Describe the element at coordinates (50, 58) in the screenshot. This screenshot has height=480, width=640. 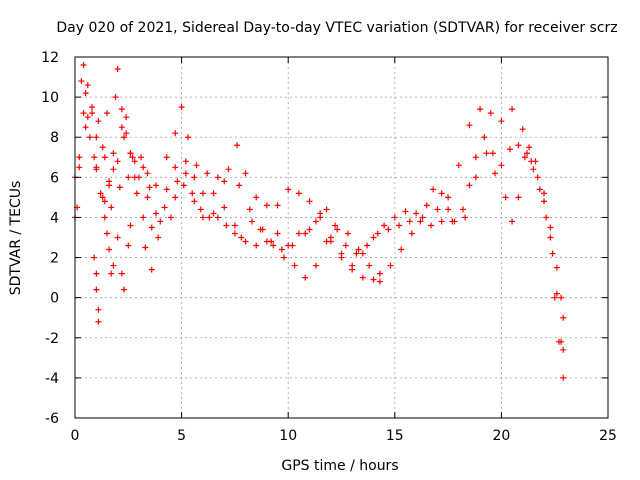
I see `y-tick-label: 12` at that location.